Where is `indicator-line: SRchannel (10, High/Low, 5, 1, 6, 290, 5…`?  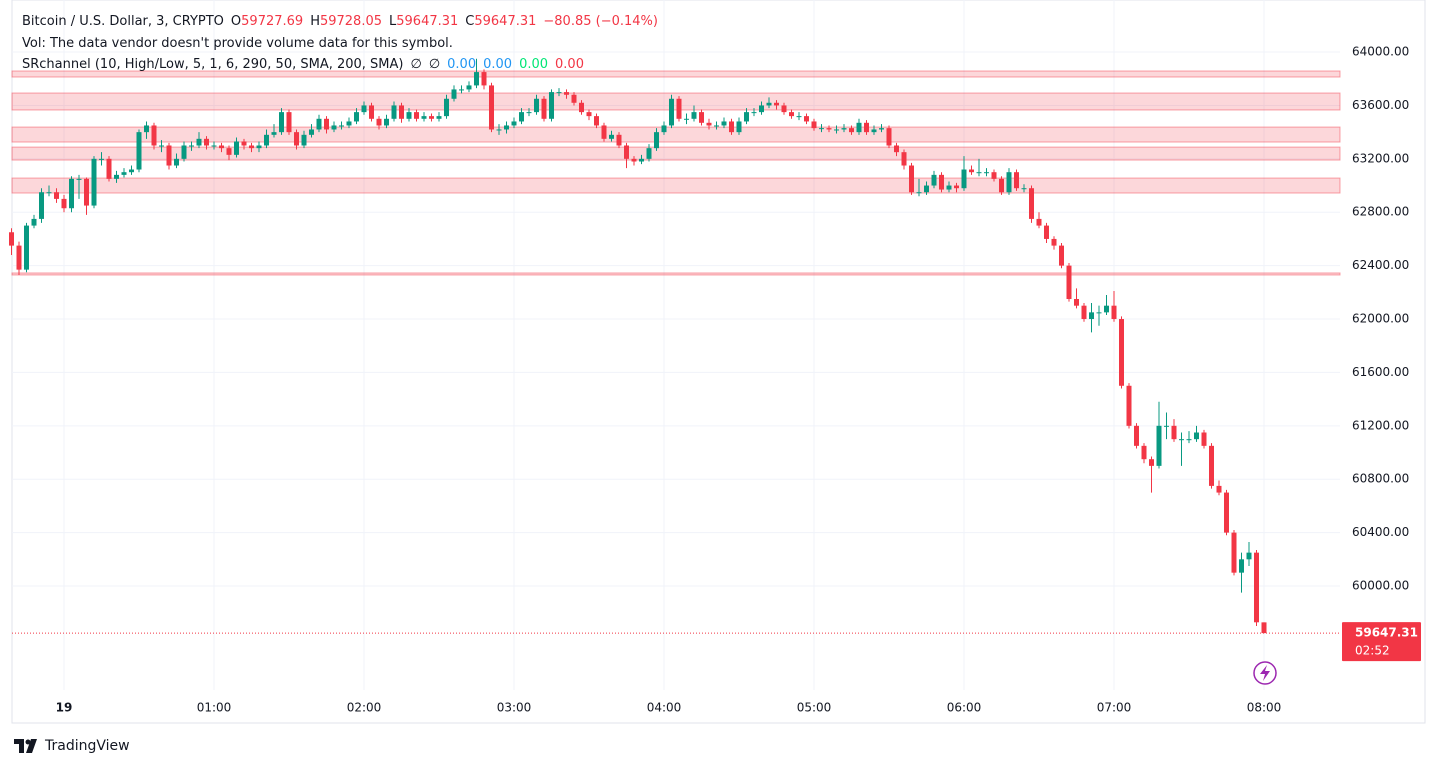 indicator-line: SRchannel (10, High/Low, 5, 1, 6, 290, 5… is located at coordinates (340, 65).